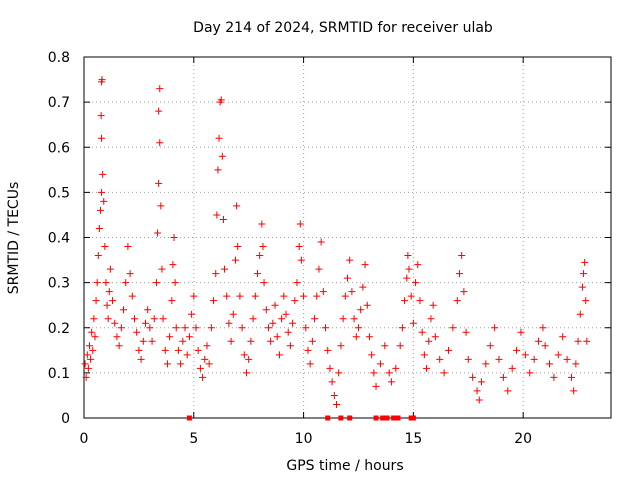 The height and width of the screenshot is (480, 640). What do you see at coordinates (304, 439) in the screenshot?
I see `x-tick-label: 10` at bounding box center [304, 439].